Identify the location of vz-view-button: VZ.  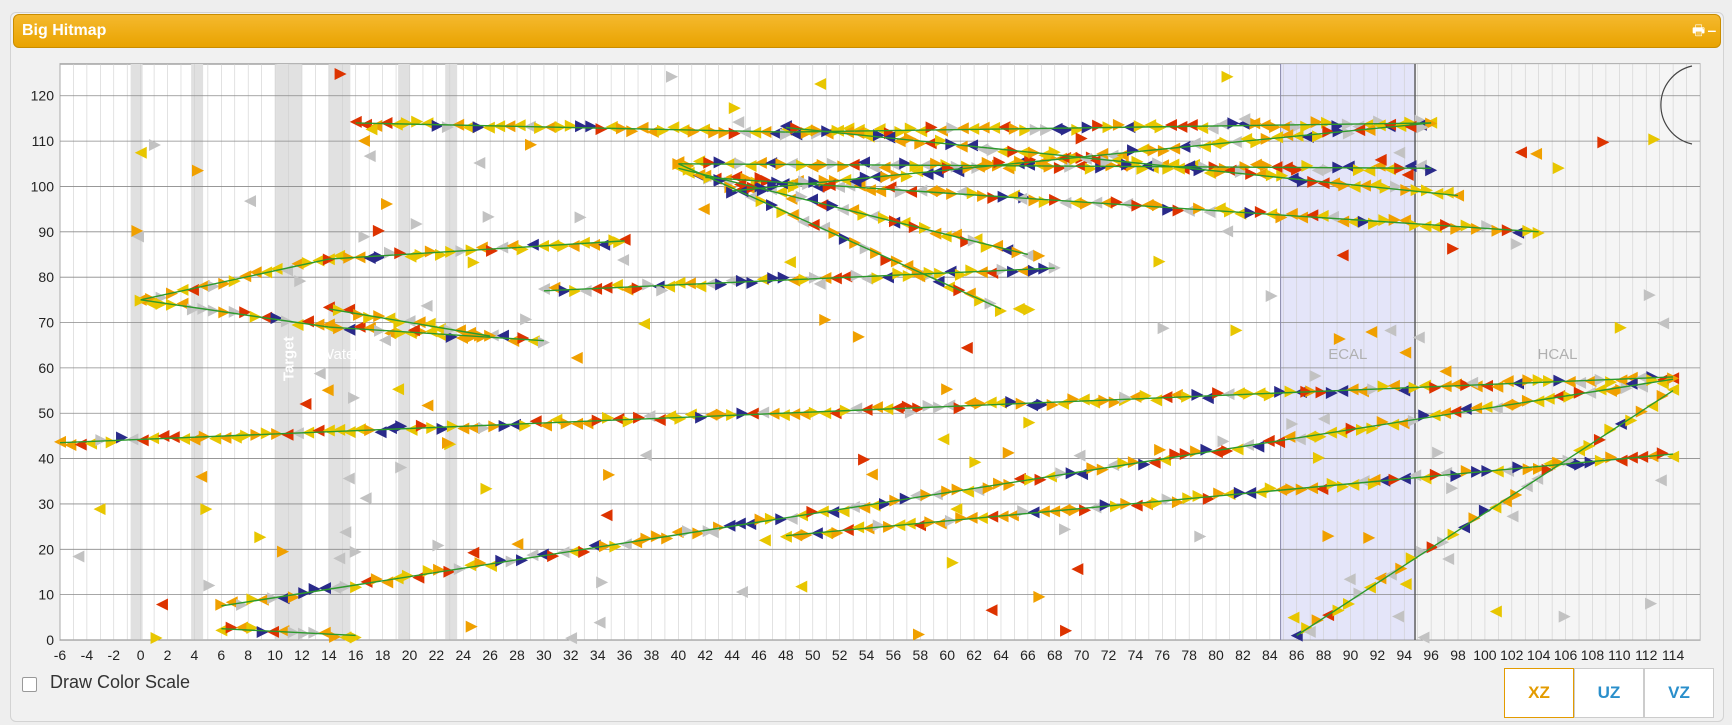
(1679, 693).